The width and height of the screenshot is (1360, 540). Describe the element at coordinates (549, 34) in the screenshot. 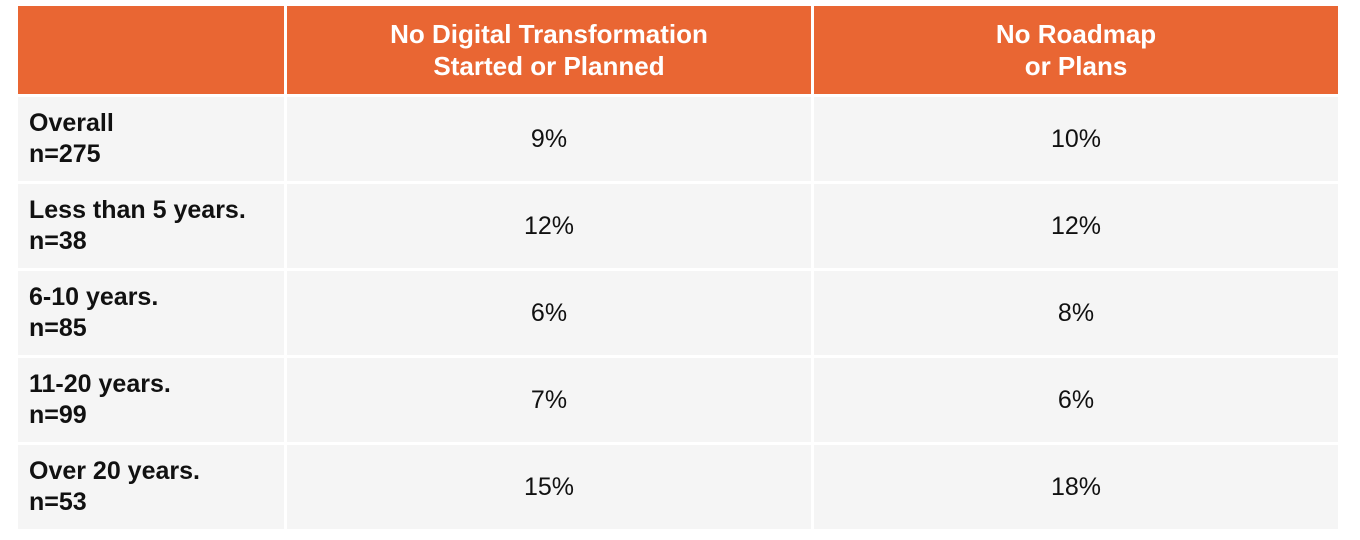

I see `header-col1-line1: No Digital Transformation` at that location.